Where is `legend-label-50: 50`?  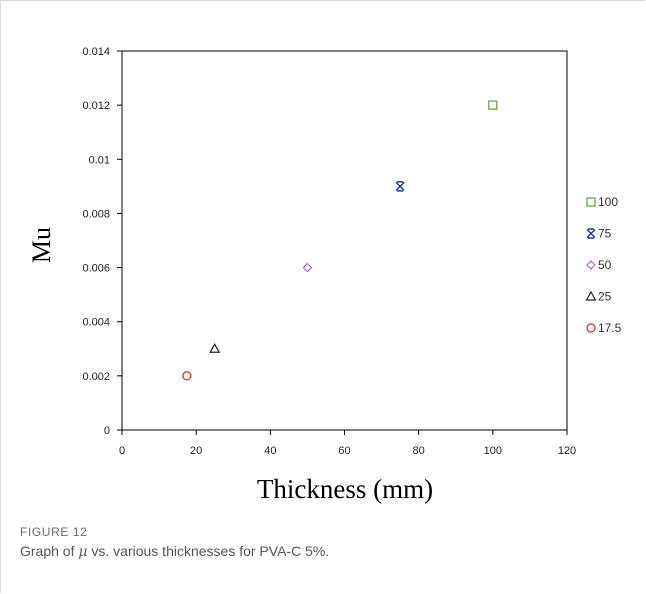 legend-label-50: 50 is located at coordinates (605, 265).